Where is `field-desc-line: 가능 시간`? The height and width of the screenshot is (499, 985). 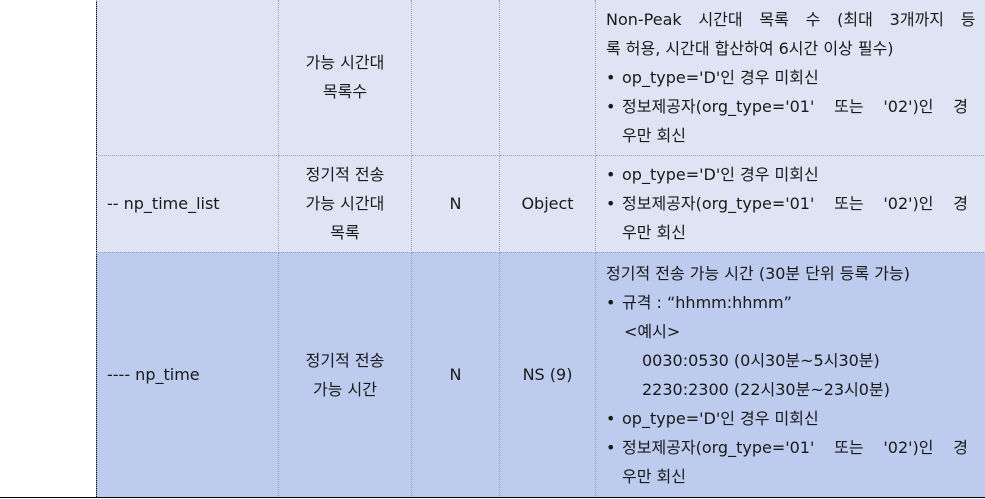 field-desc-line: 가능 시간 is located at coordinates (345, 389).